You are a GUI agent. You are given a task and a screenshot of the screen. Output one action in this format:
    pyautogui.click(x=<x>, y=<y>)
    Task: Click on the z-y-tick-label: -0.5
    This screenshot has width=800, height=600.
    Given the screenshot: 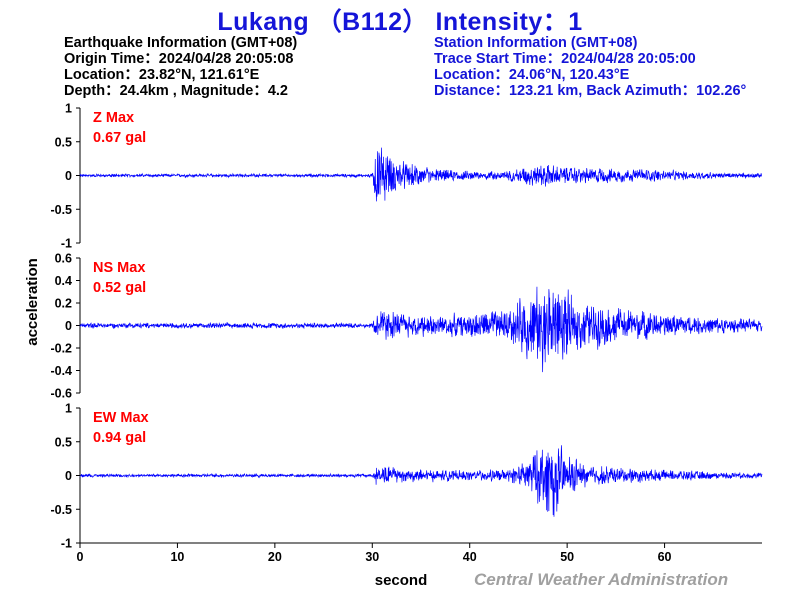 What is the action you would take?
    pyautogui.click(x=61, y=210)
    